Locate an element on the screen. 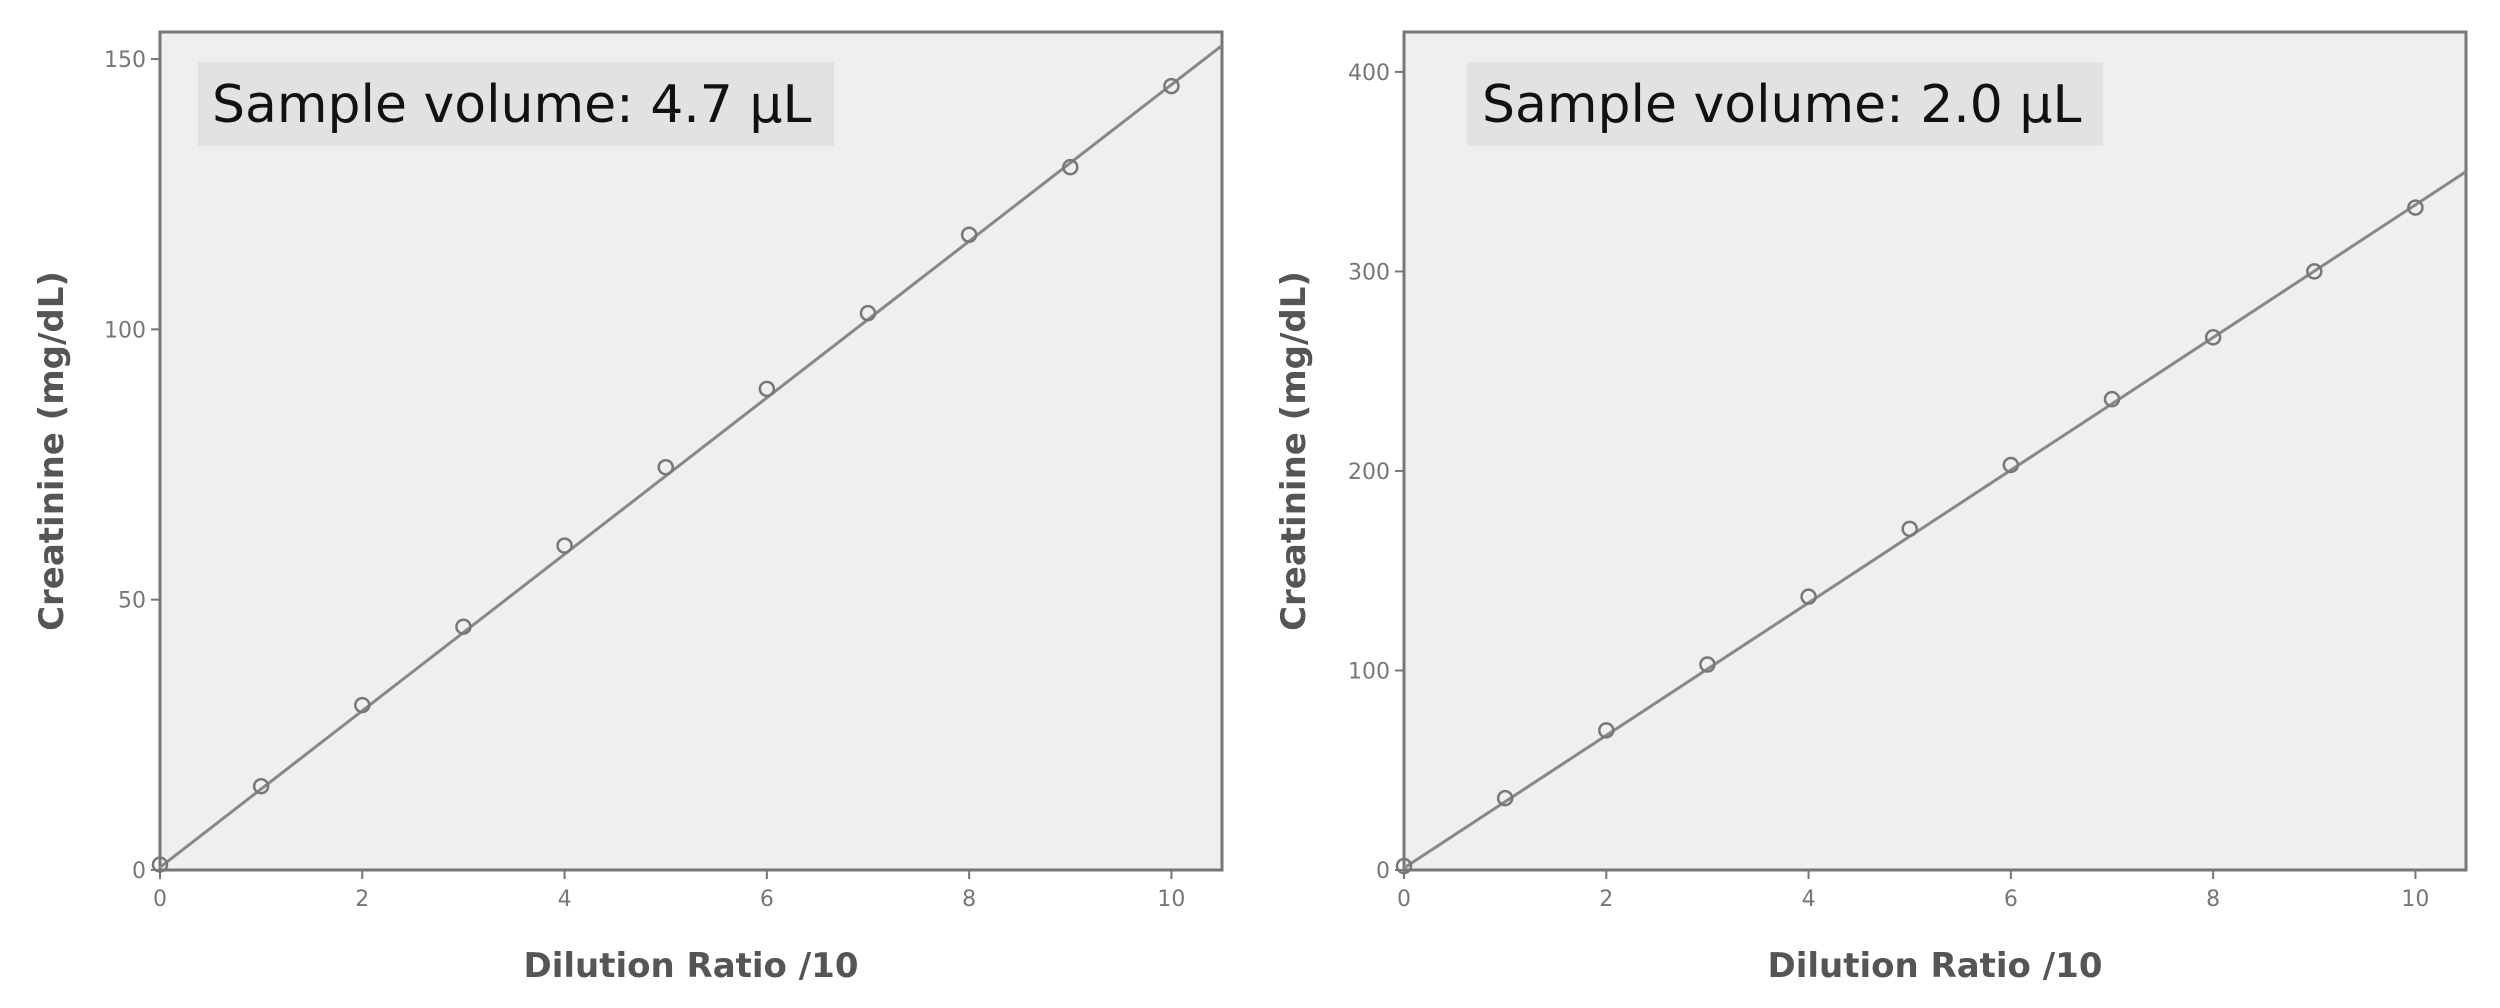 The height and width of the screenshot is (1008, 2500). annotation-text-1: Sample volume: 4.7 µL is located at coordinates (512, 105).